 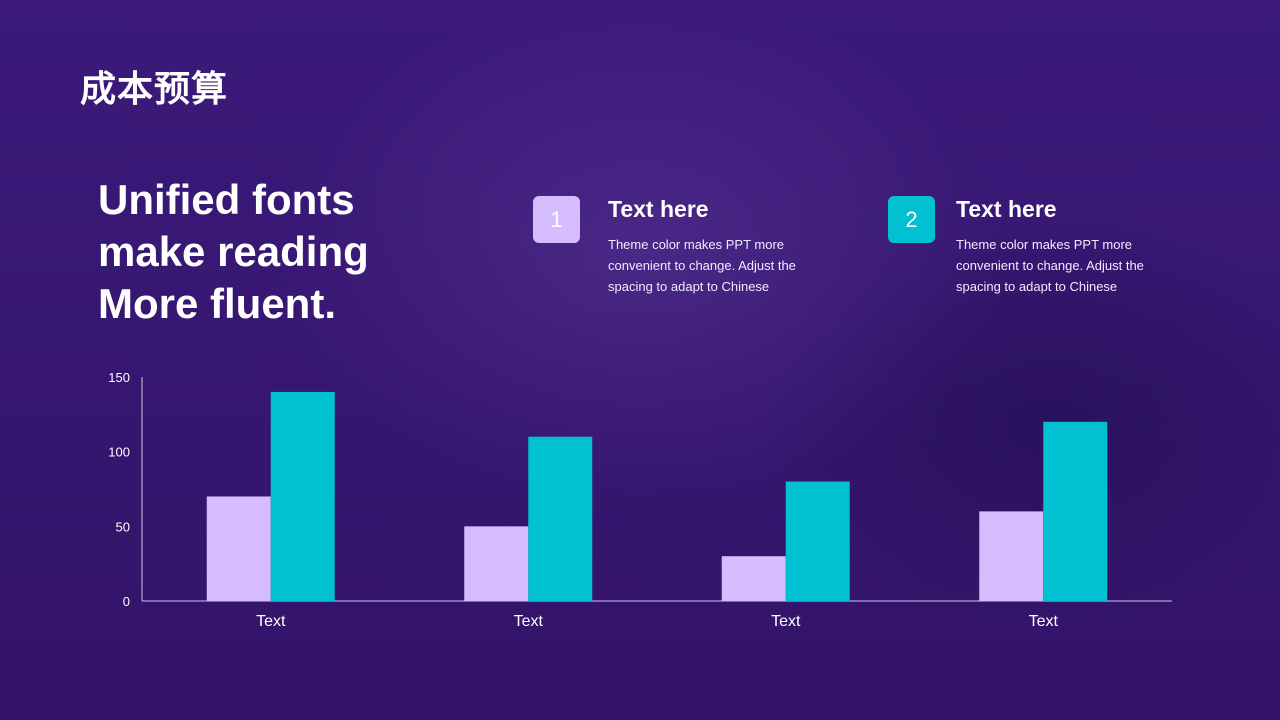 What do you see at coordinates (658, 209) in the screenshot?
I see `feature-1-title: Text here` at bounding box center [658, 209].